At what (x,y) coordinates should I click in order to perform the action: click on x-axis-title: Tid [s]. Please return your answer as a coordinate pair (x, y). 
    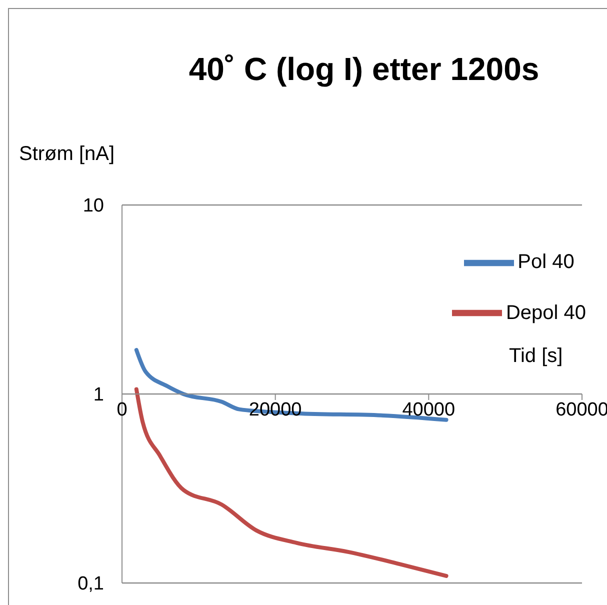
    Looking at the image, I should click on (536, 356).